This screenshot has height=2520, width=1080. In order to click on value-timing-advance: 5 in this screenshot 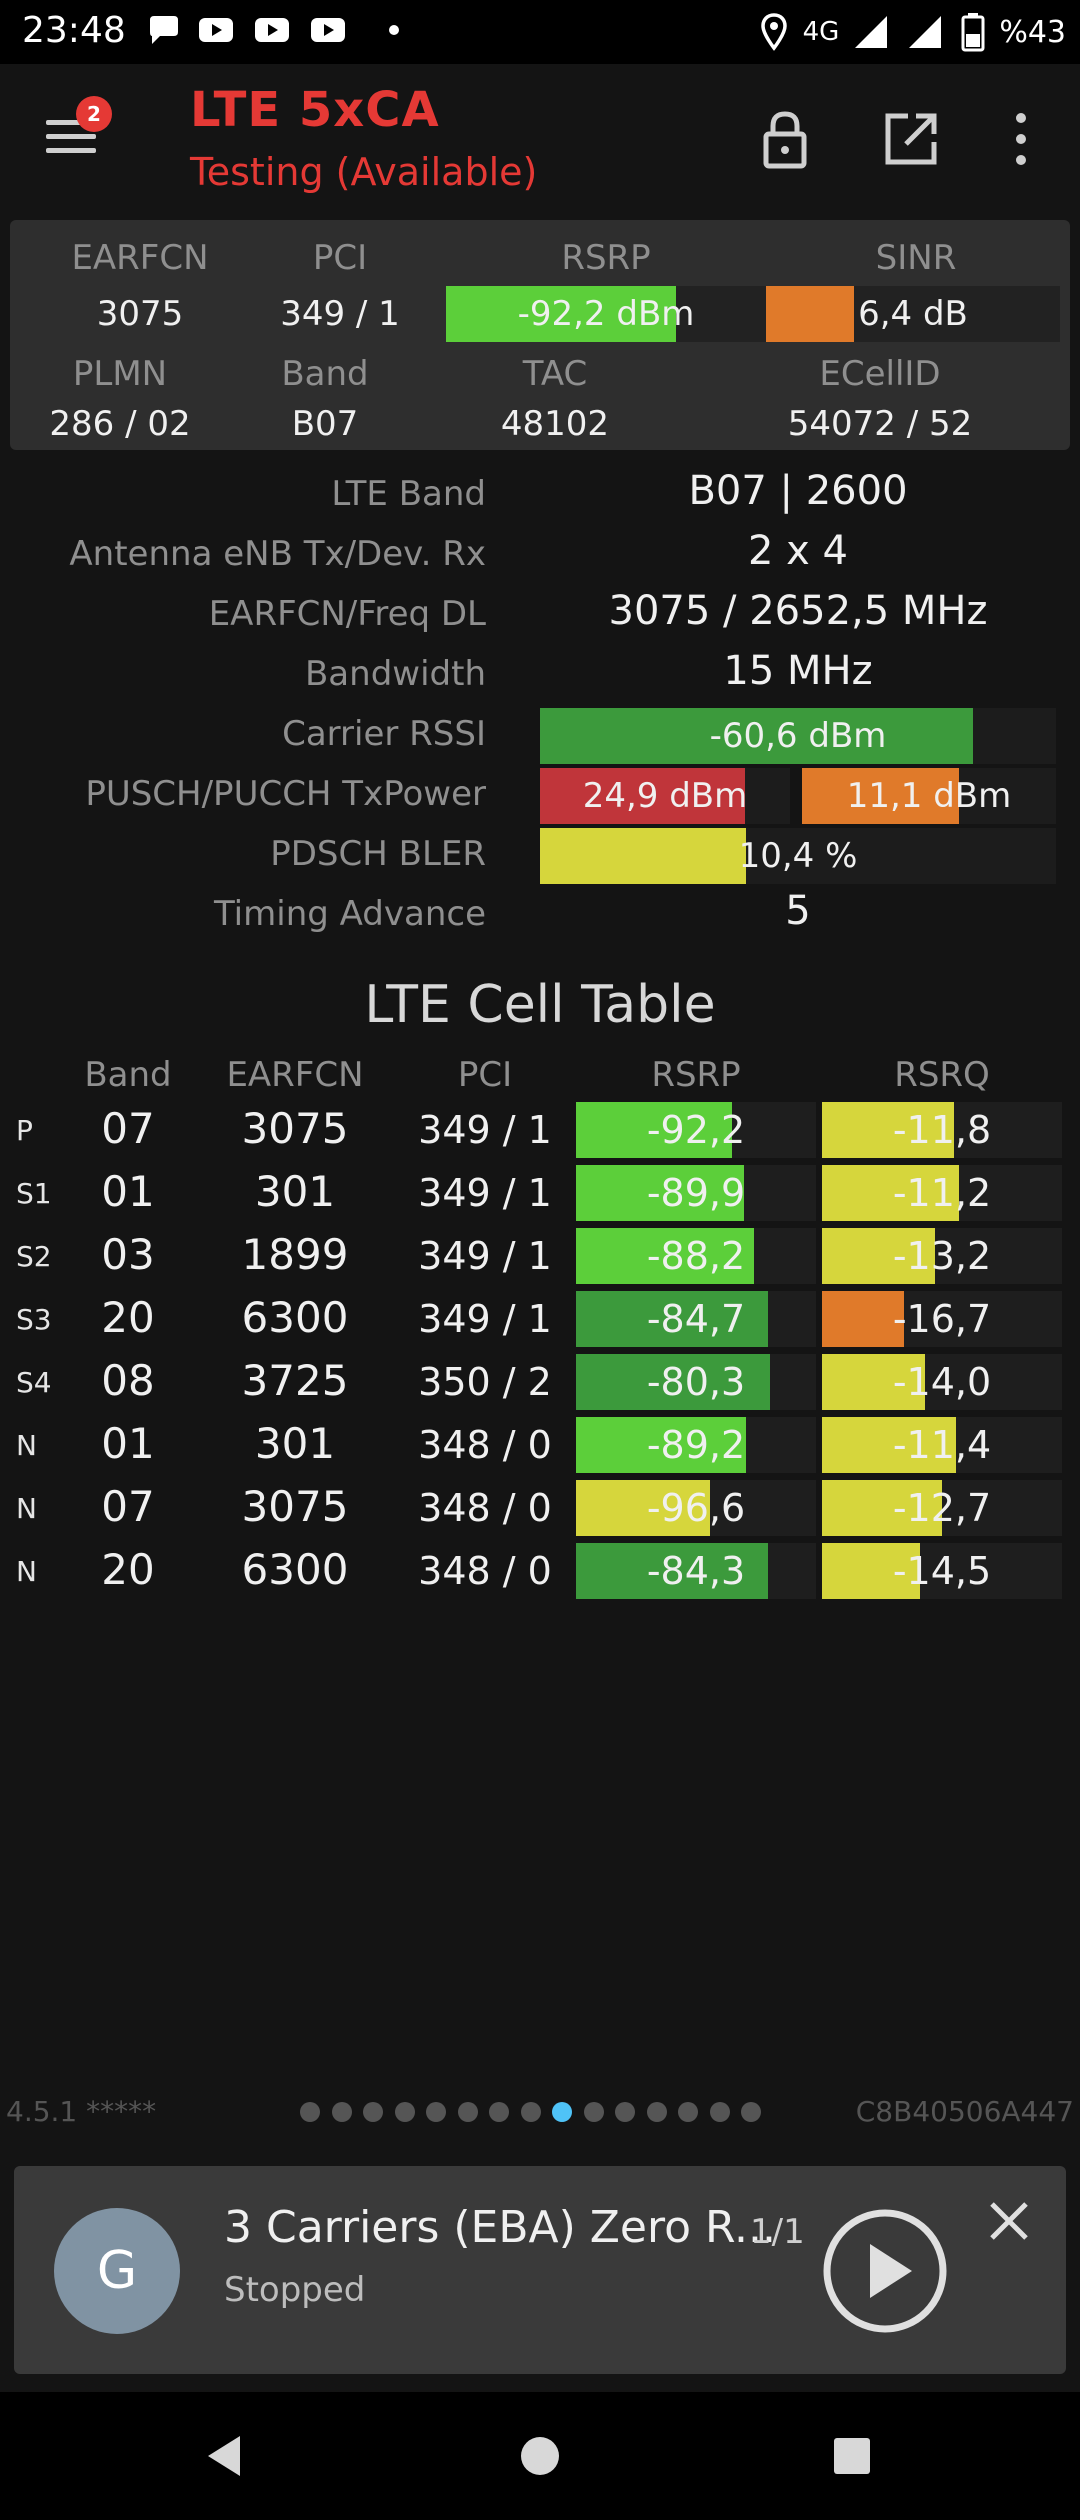, I will do `click(798, 911)`.